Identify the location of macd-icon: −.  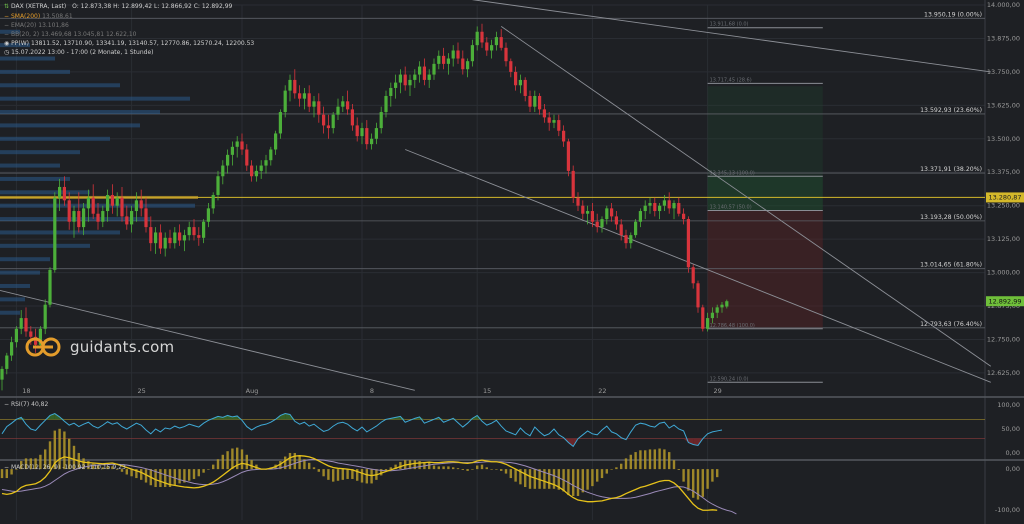
(7, 467).